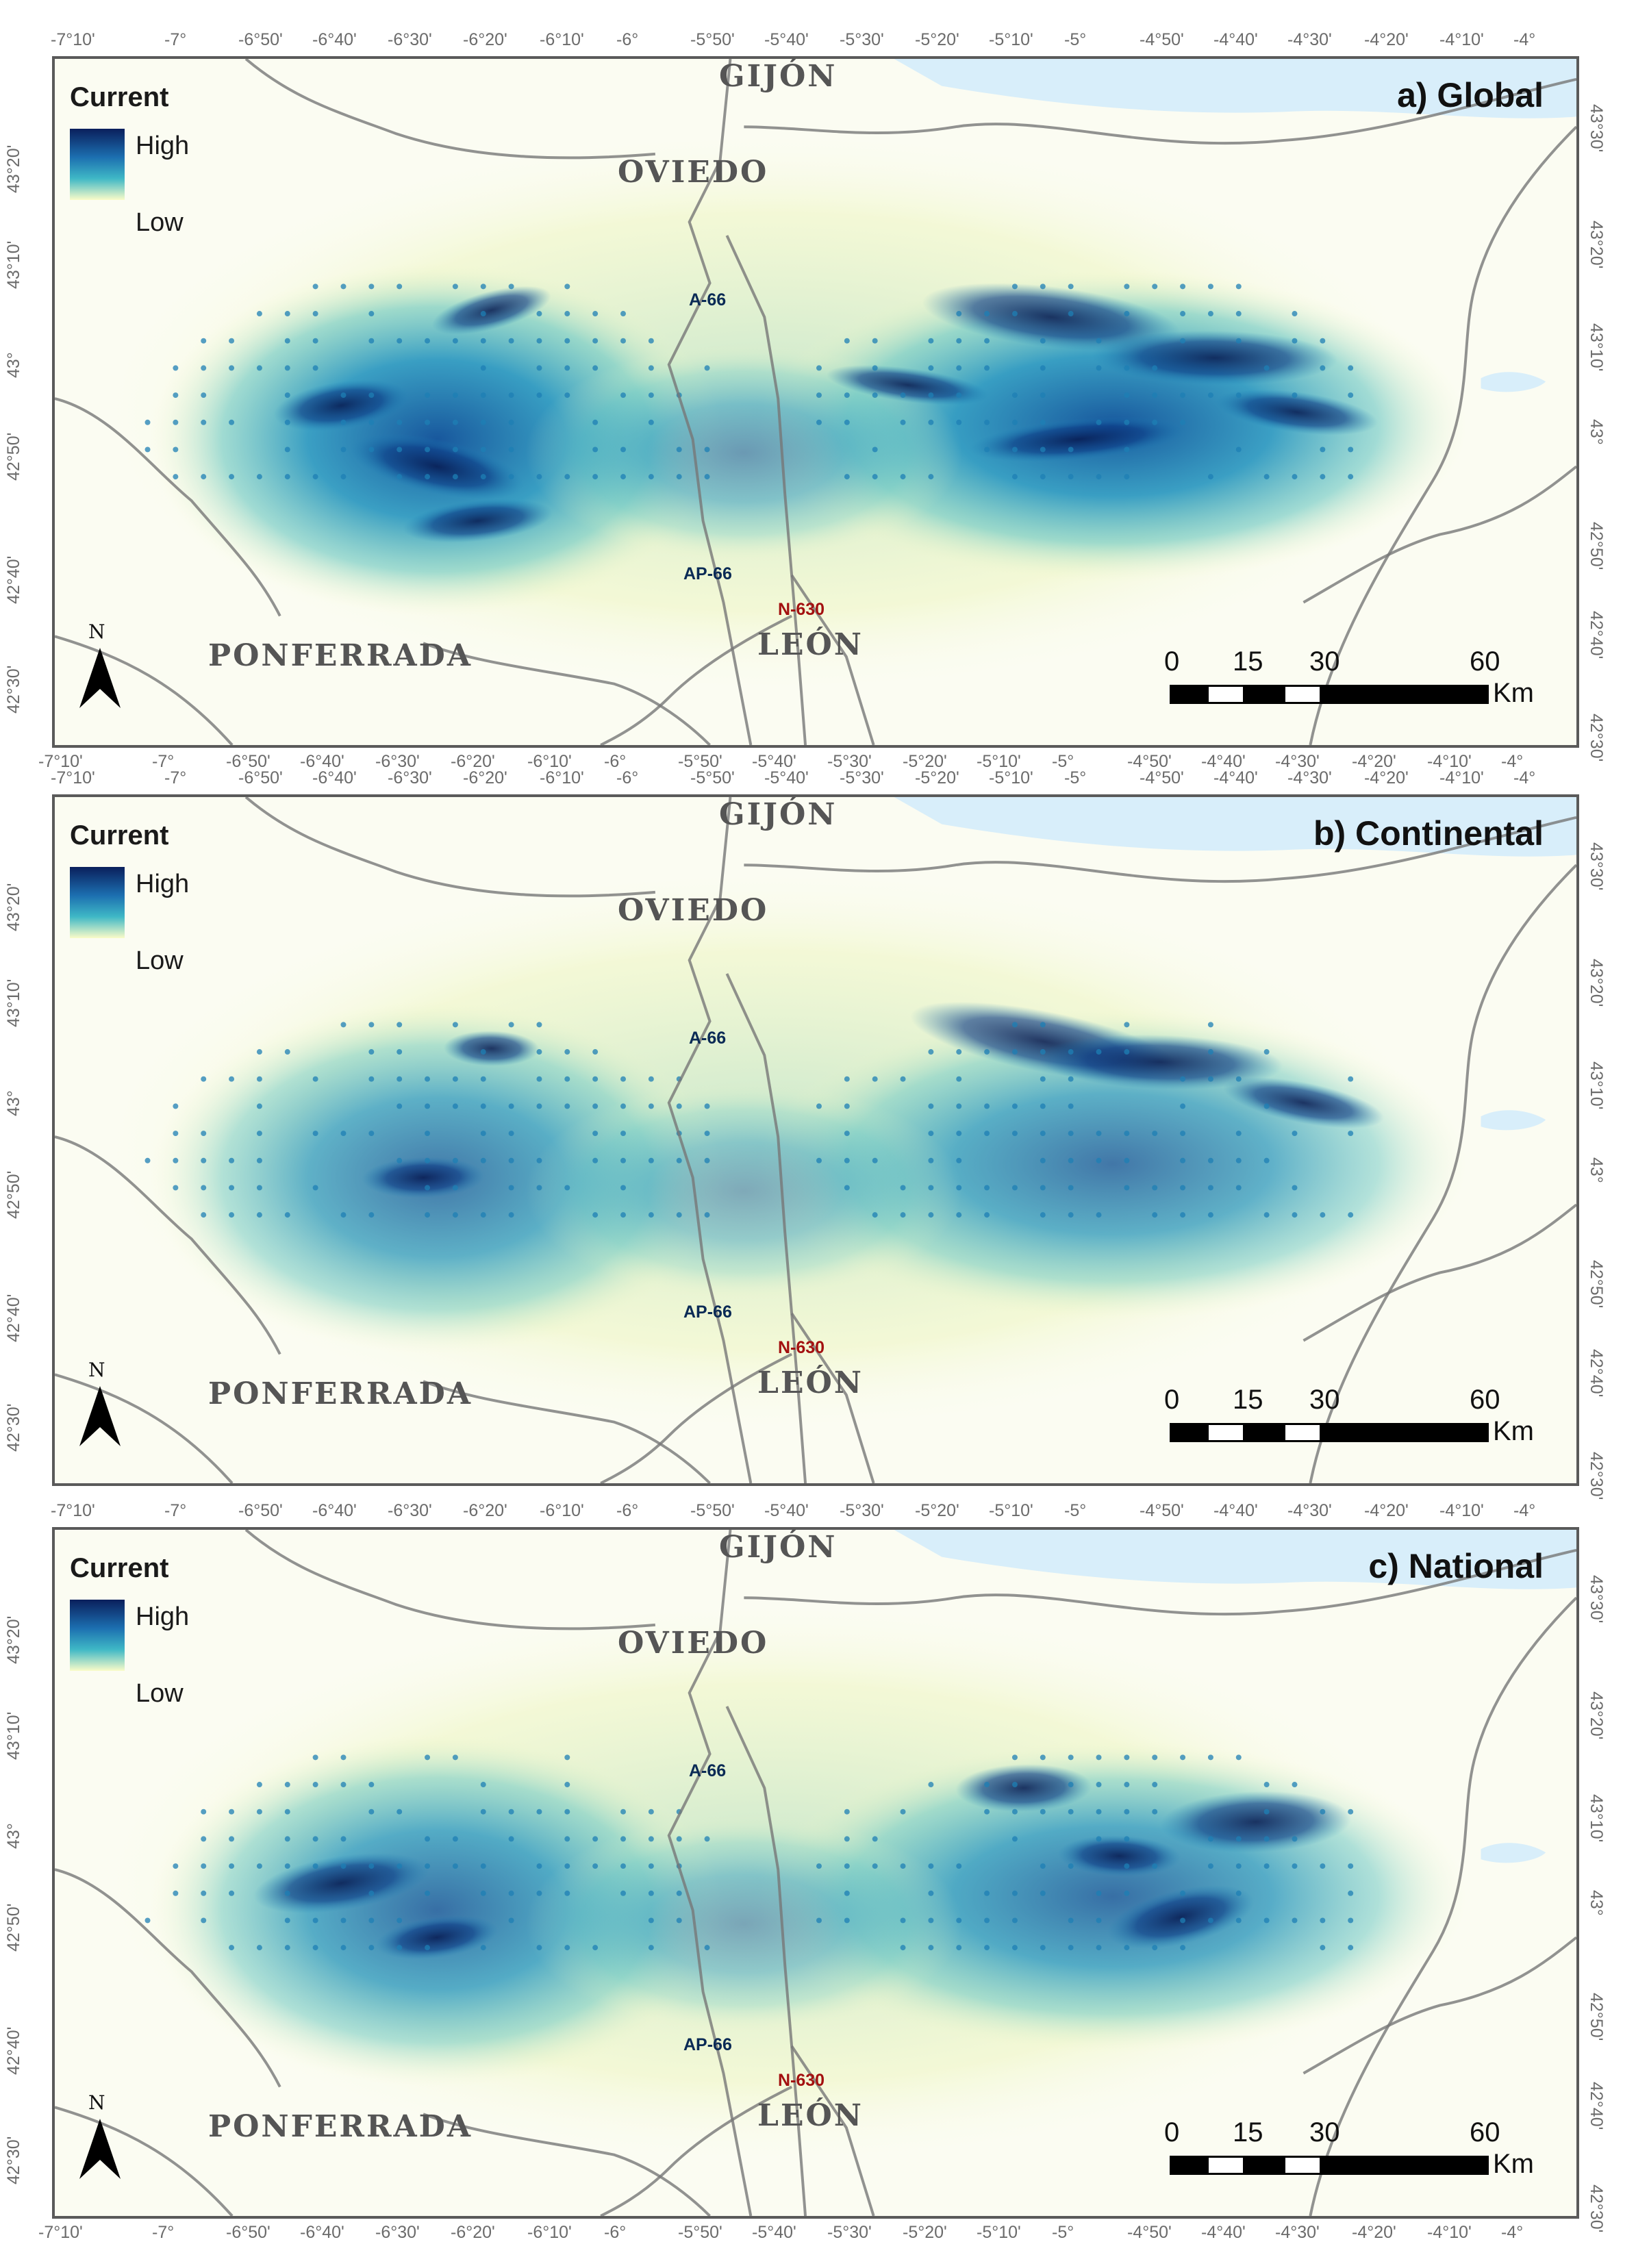  I want to click on right-axis-label: 42°30', so click(1596, 1476).